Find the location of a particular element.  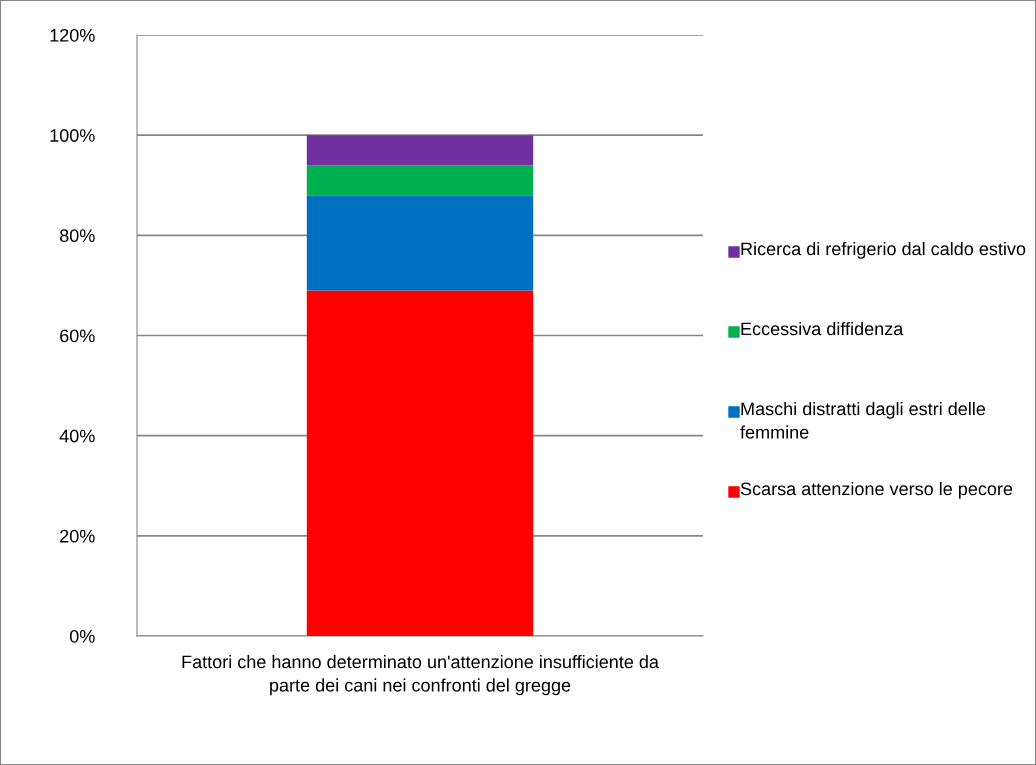

y-tick-label: 20% is located at coordinates (77, 536).